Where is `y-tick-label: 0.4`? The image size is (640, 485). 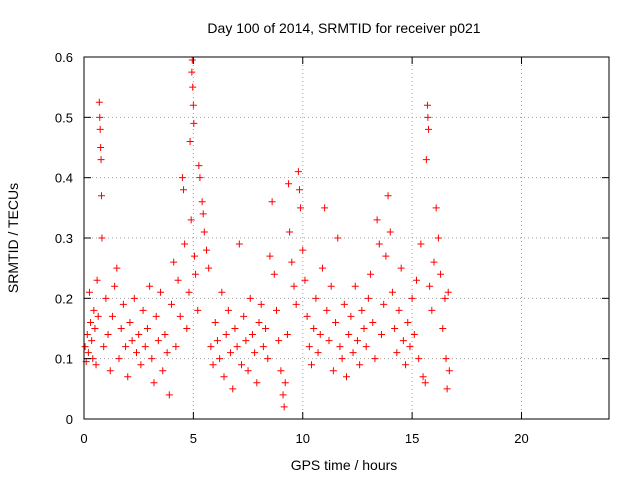 y-tick-label: 0.4 is located at coordinates (64, 178).